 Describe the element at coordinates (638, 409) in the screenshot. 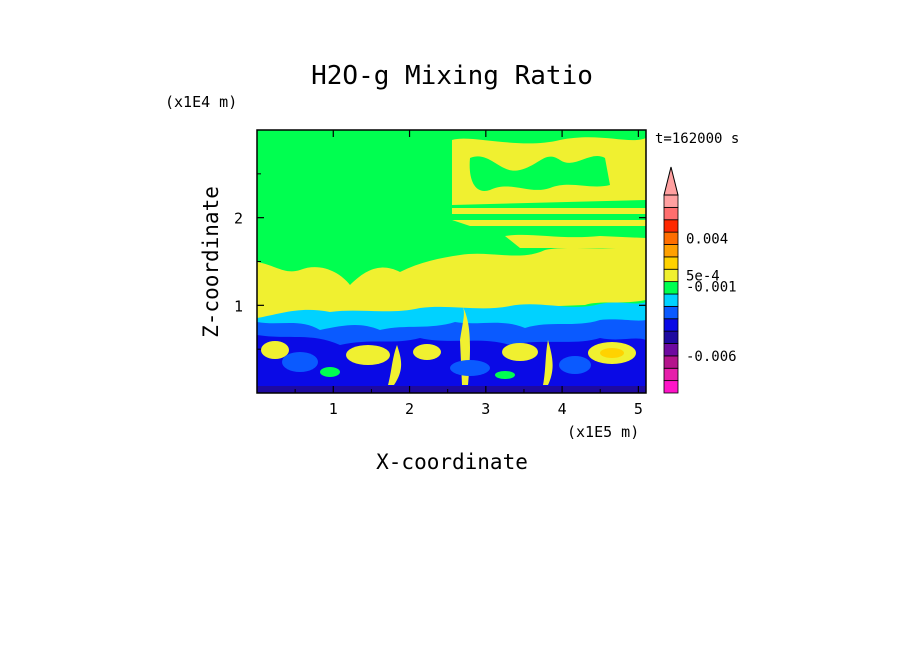

I see `x-tick-label: 5` at that location.